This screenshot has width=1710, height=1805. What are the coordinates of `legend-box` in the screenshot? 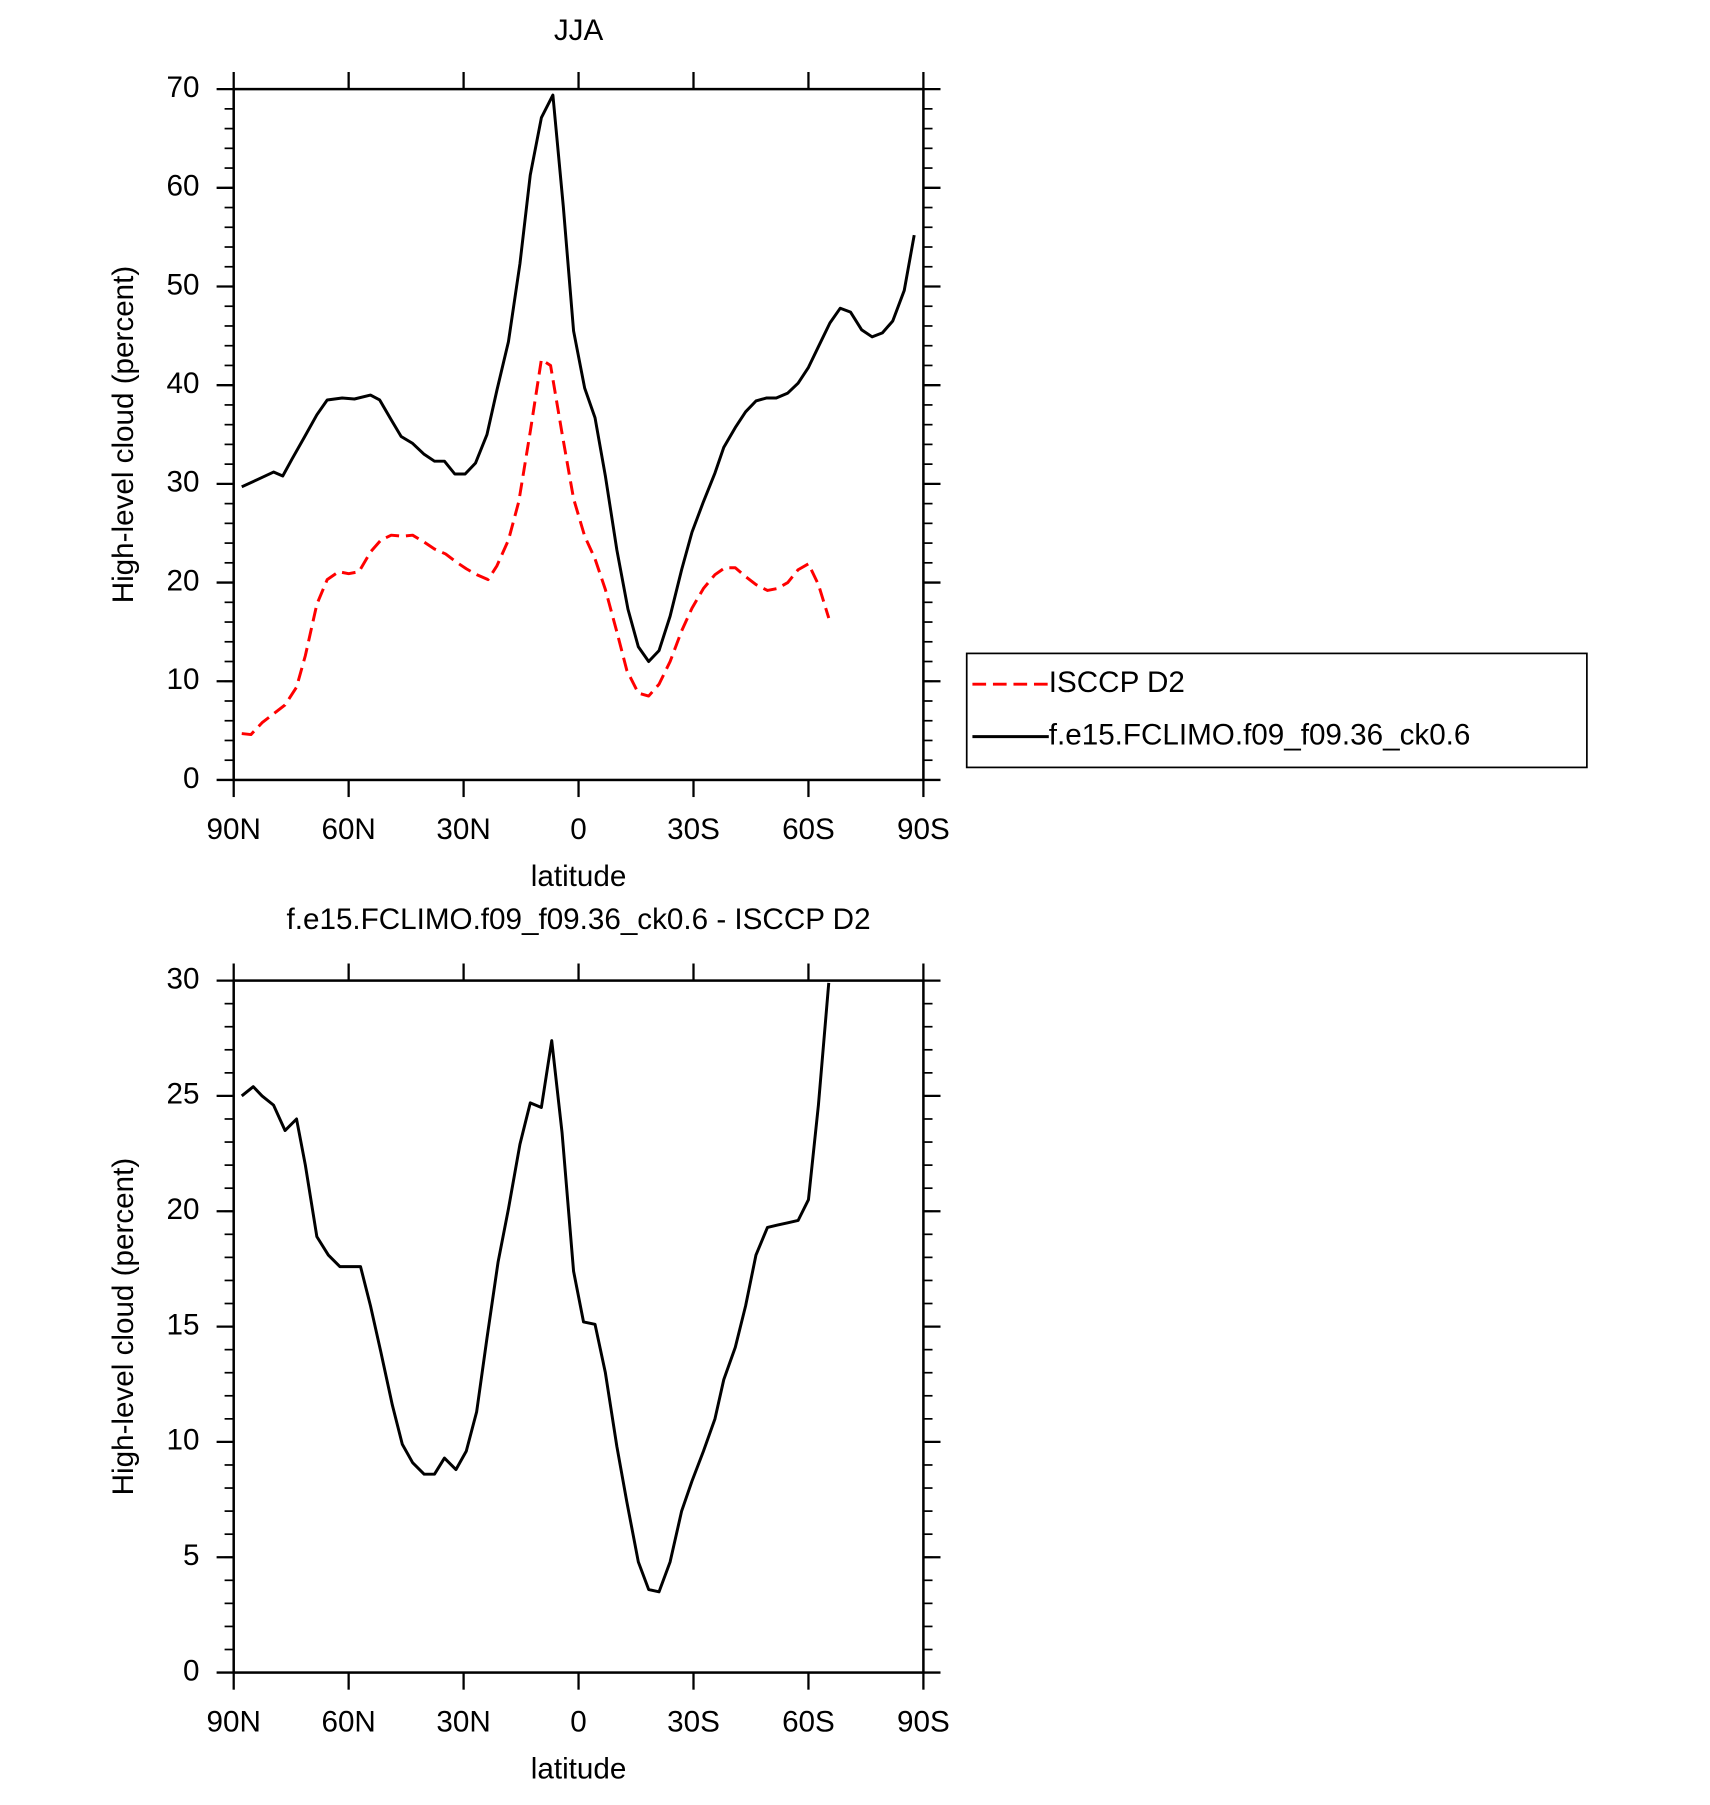 It's located at (1276, 710).